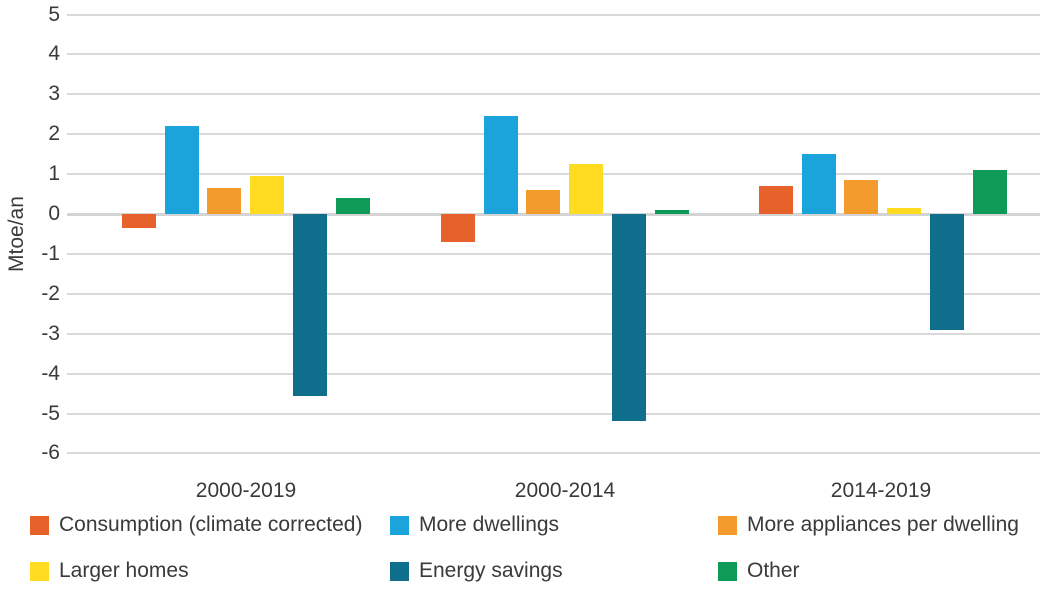  Describe the element at coordinates (54, 14) in the screenshot. I see `y-tick-label: 5` at that location.